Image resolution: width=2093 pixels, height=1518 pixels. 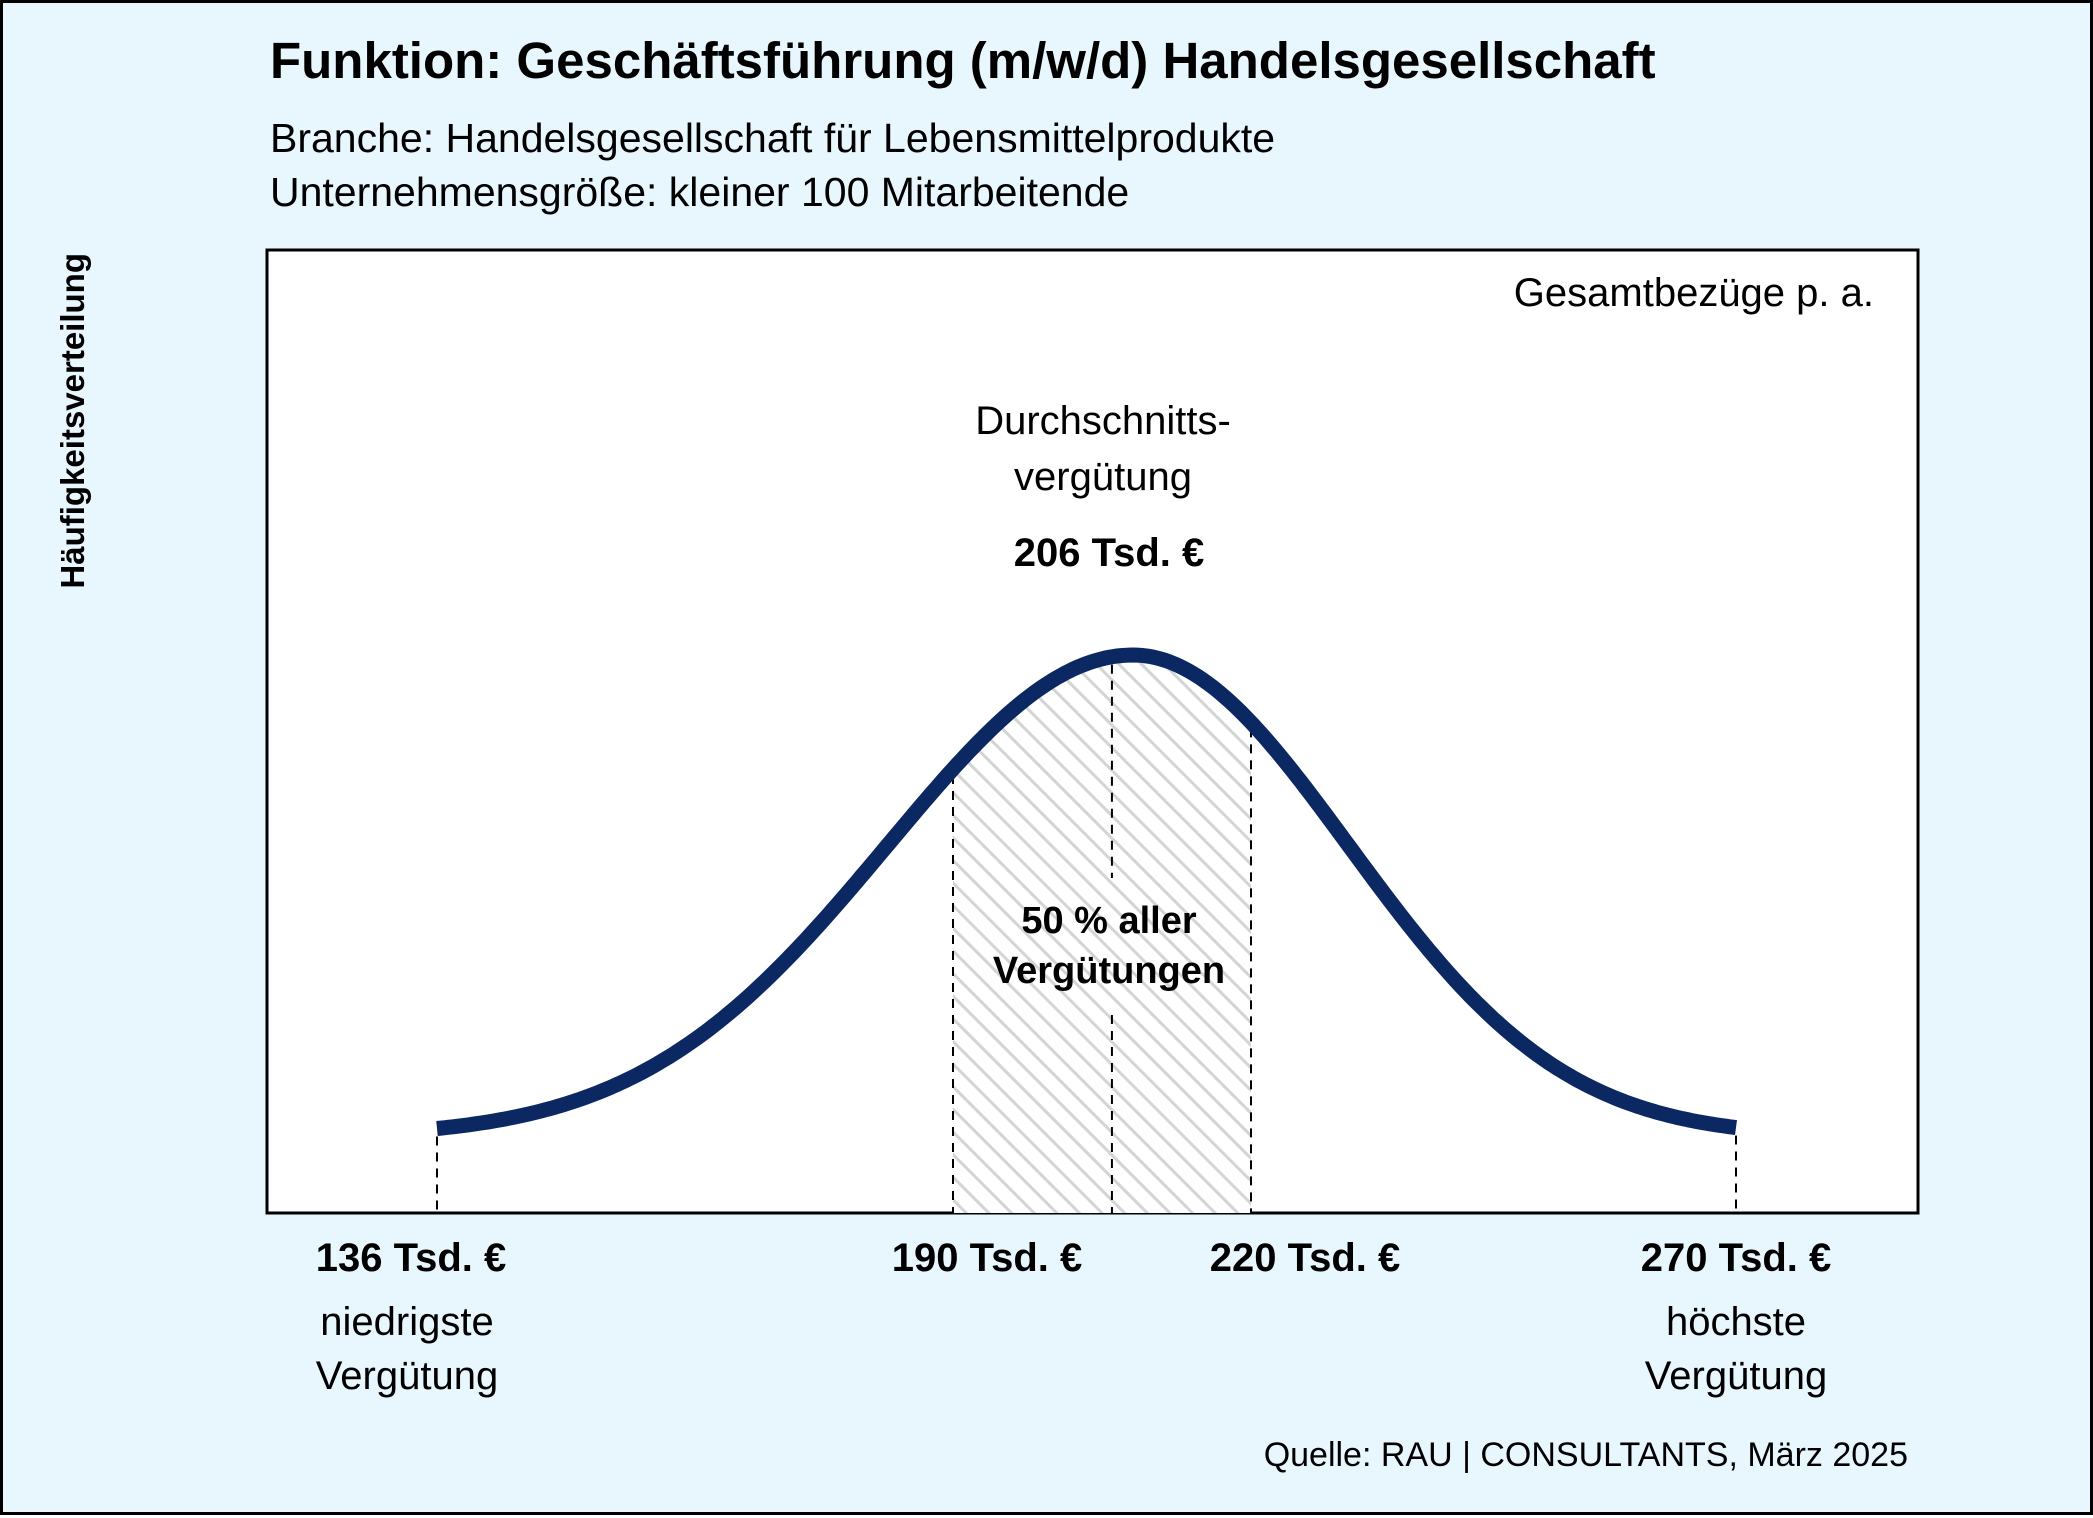 I want to click on tick-description-min: niedrigste Vergütung, so click(x=407, y=1349).